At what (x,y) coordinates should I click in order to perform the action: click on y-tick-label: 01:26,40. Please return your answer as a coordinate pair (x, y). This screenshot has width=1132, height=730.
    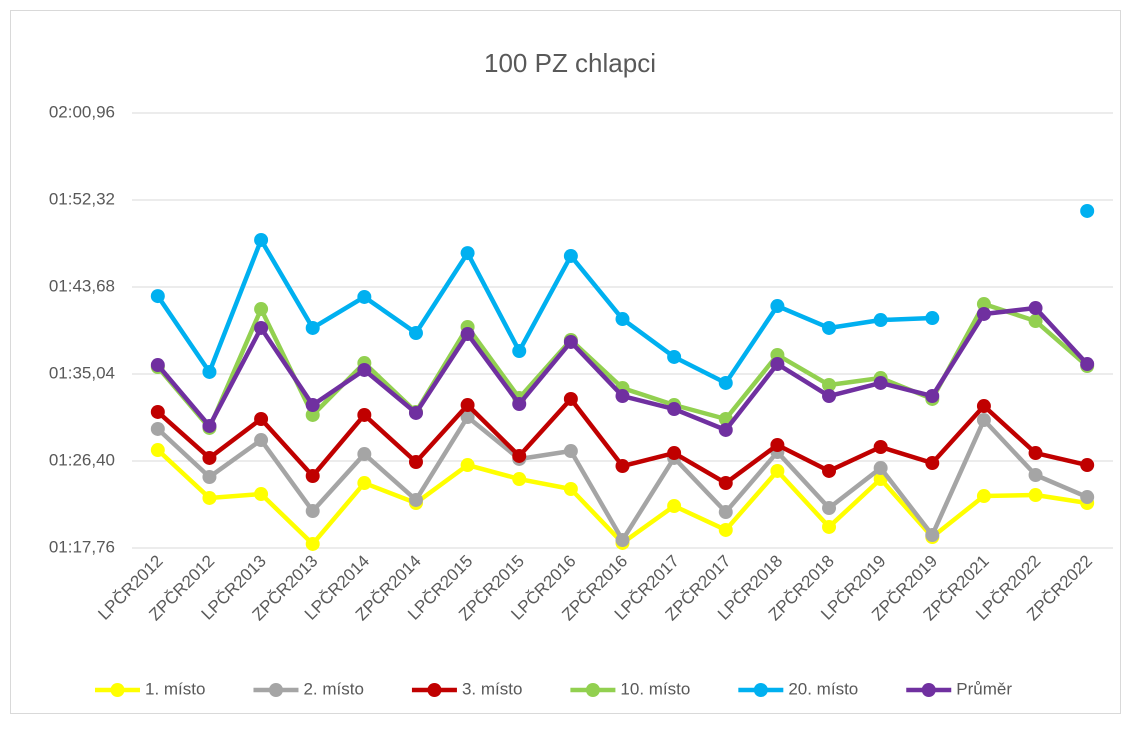
    Looking at the image, I should click on (82, 459).